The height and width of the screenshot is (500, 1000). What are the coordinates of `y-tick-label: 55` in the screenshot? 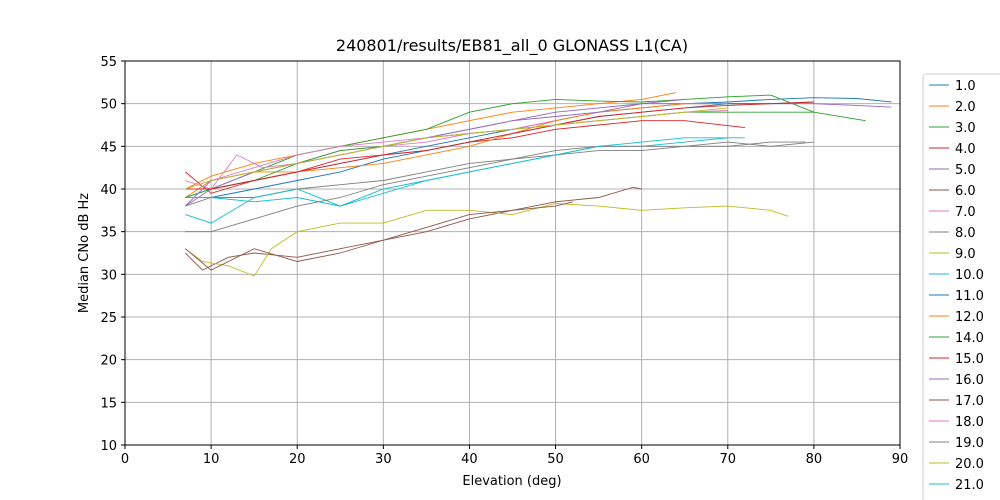 It's located at (108, 62).